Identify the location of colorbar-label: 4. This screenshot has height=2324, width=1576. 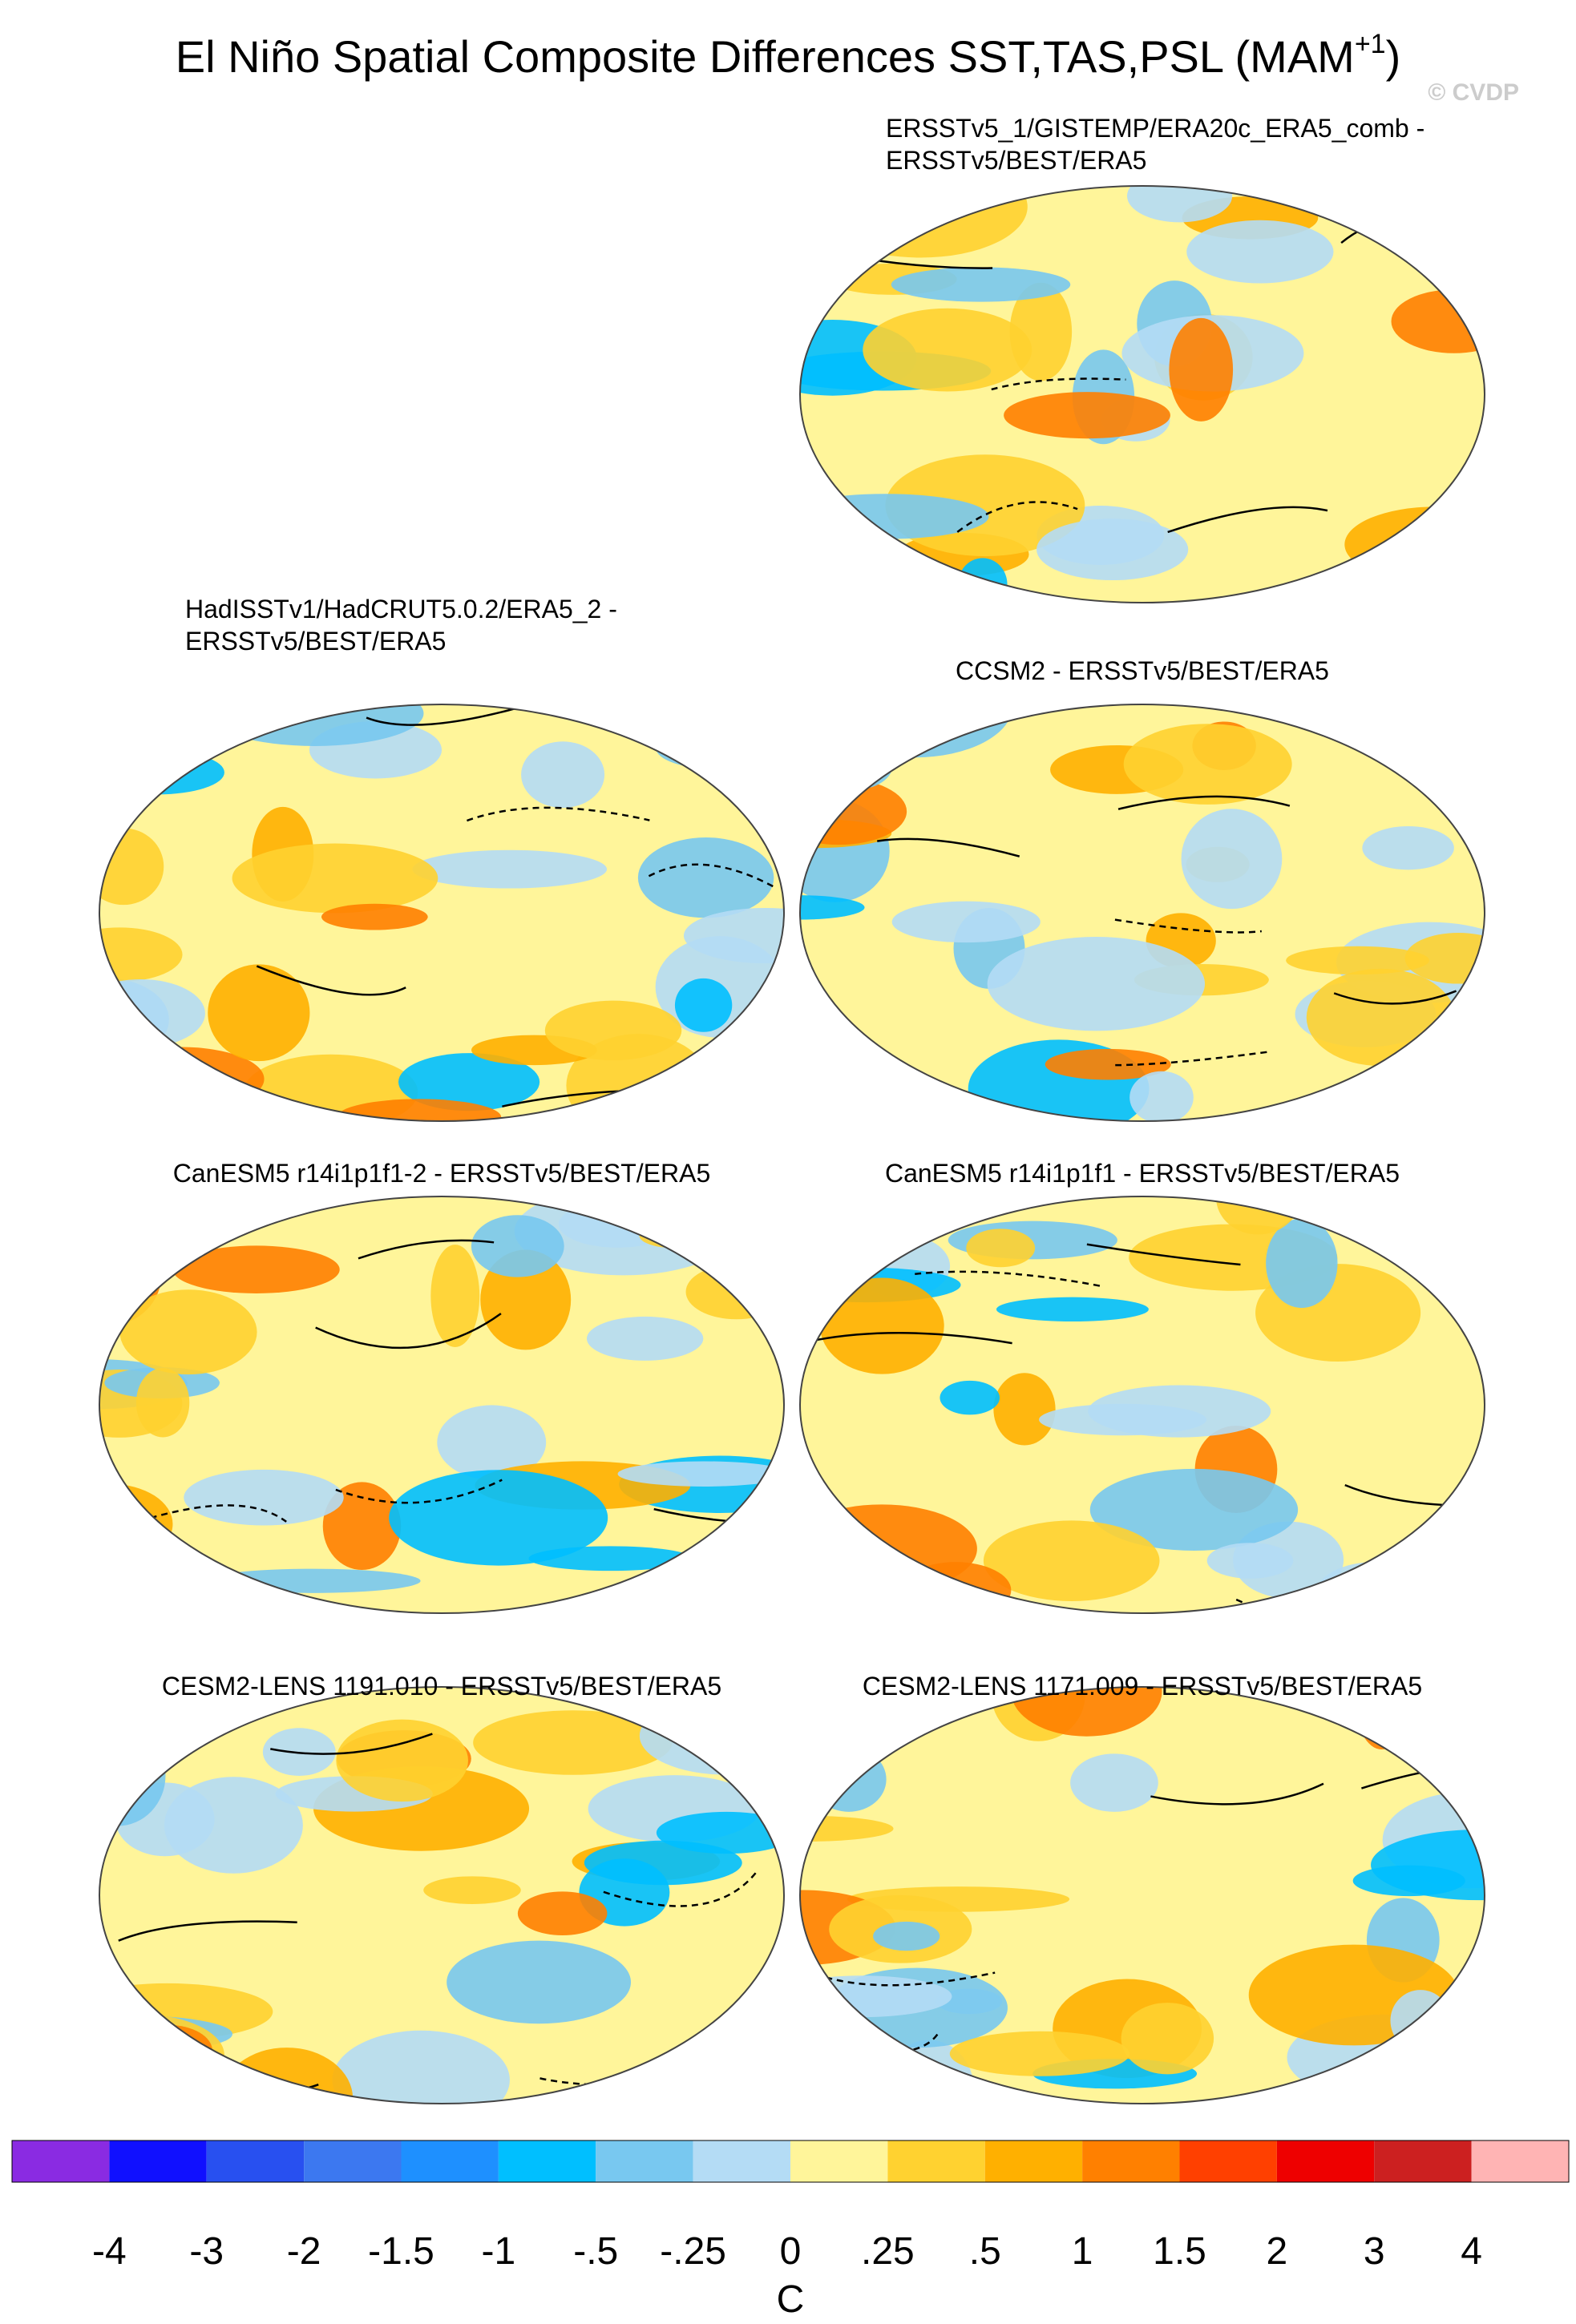
(1471, 2251).